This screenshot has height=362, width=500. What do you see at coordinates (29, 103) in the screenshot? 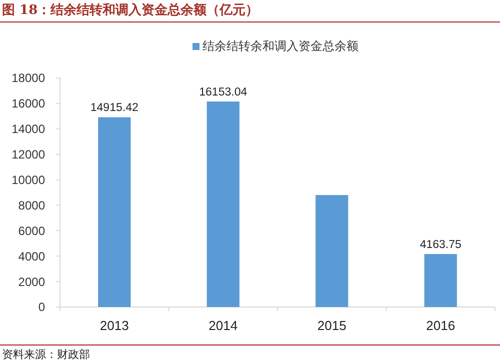
I see `y-tick-label: 16000` at bounding box center [29, 103].